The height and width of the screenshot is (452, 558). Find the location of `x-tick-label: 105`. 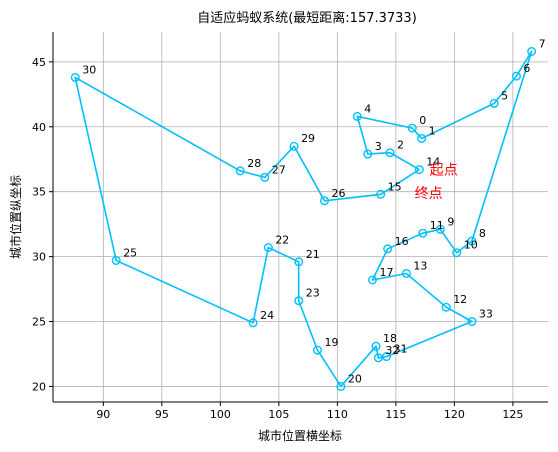

x-tick-label: 105 is located at coordinates (278, 414).